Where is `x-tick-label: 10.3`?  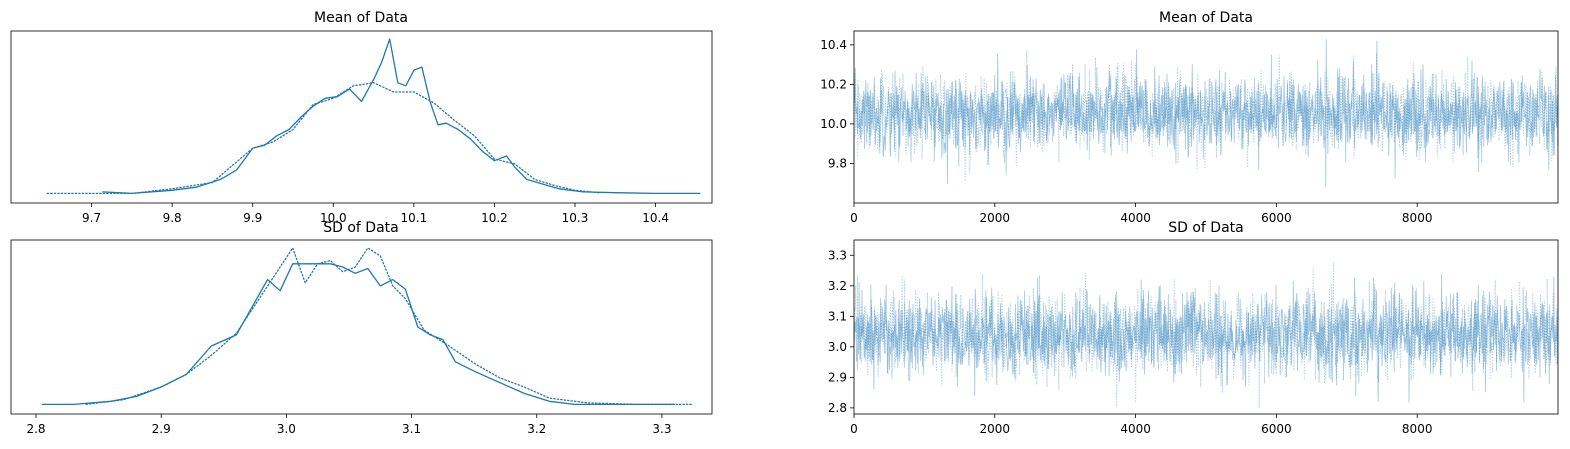 x-tick-label: 10.3 is located at coordinates (575, 218).